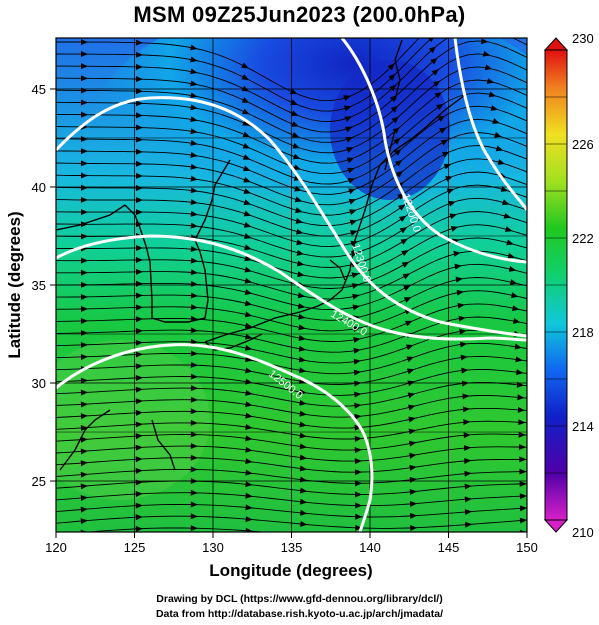  I want to click on y-tick-label: 30, so click(39, 383).